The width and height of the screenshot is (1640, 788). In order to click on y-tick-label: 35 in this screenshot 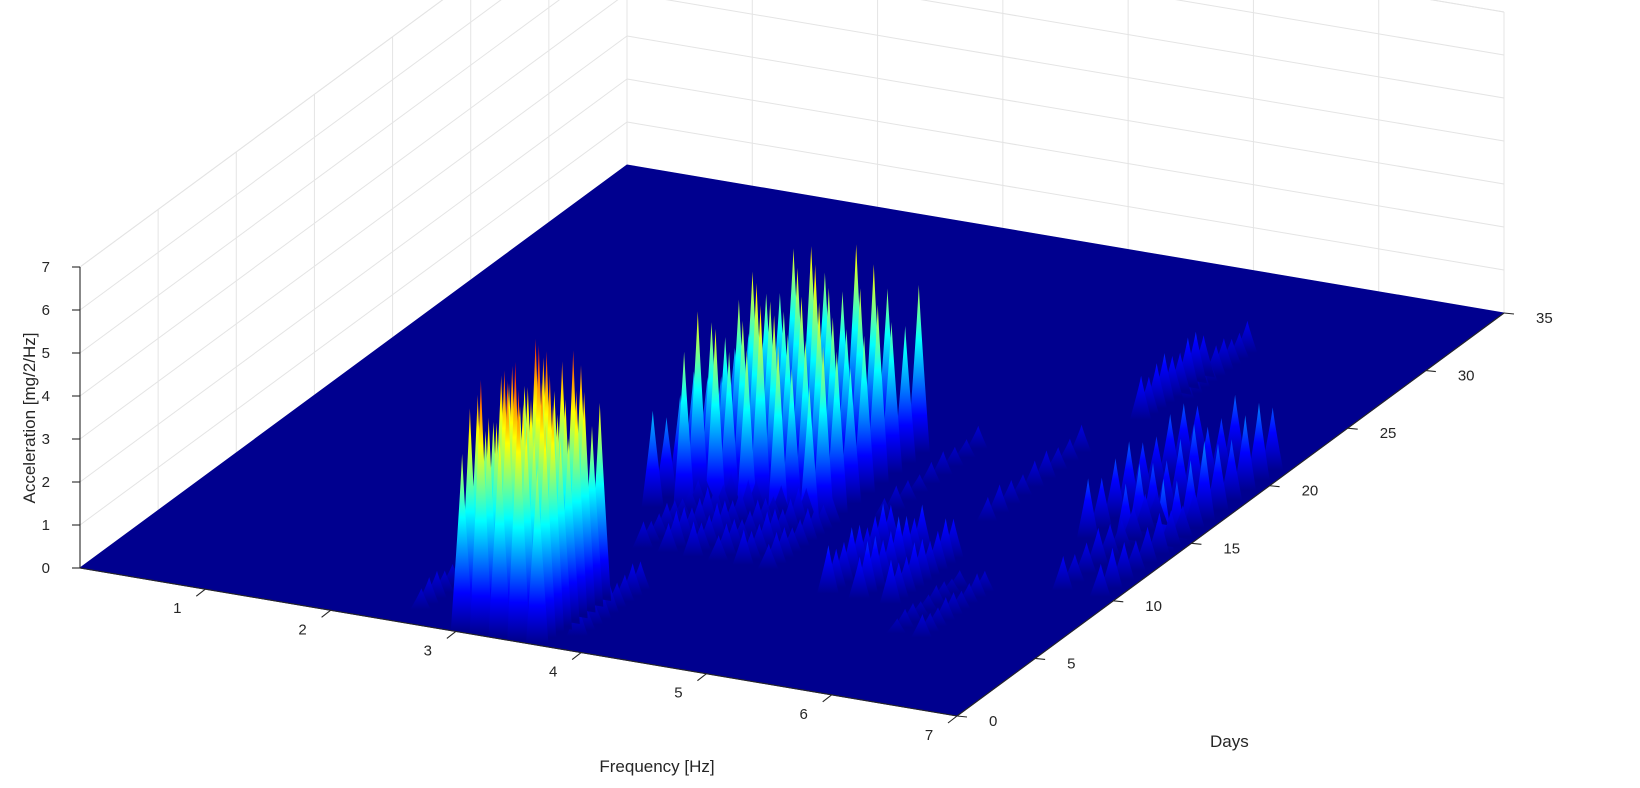, I will do `click(1544, 318)`.